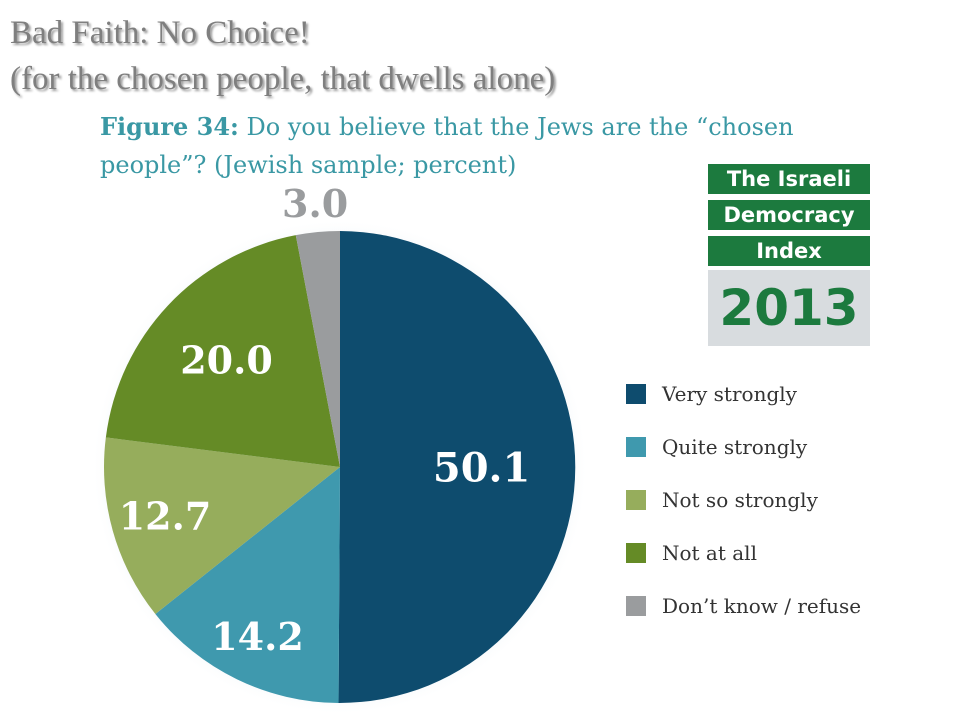 This screenshot has height=720, width=960. I want to click on logo-line-2: Democracy, so click(789, 215).